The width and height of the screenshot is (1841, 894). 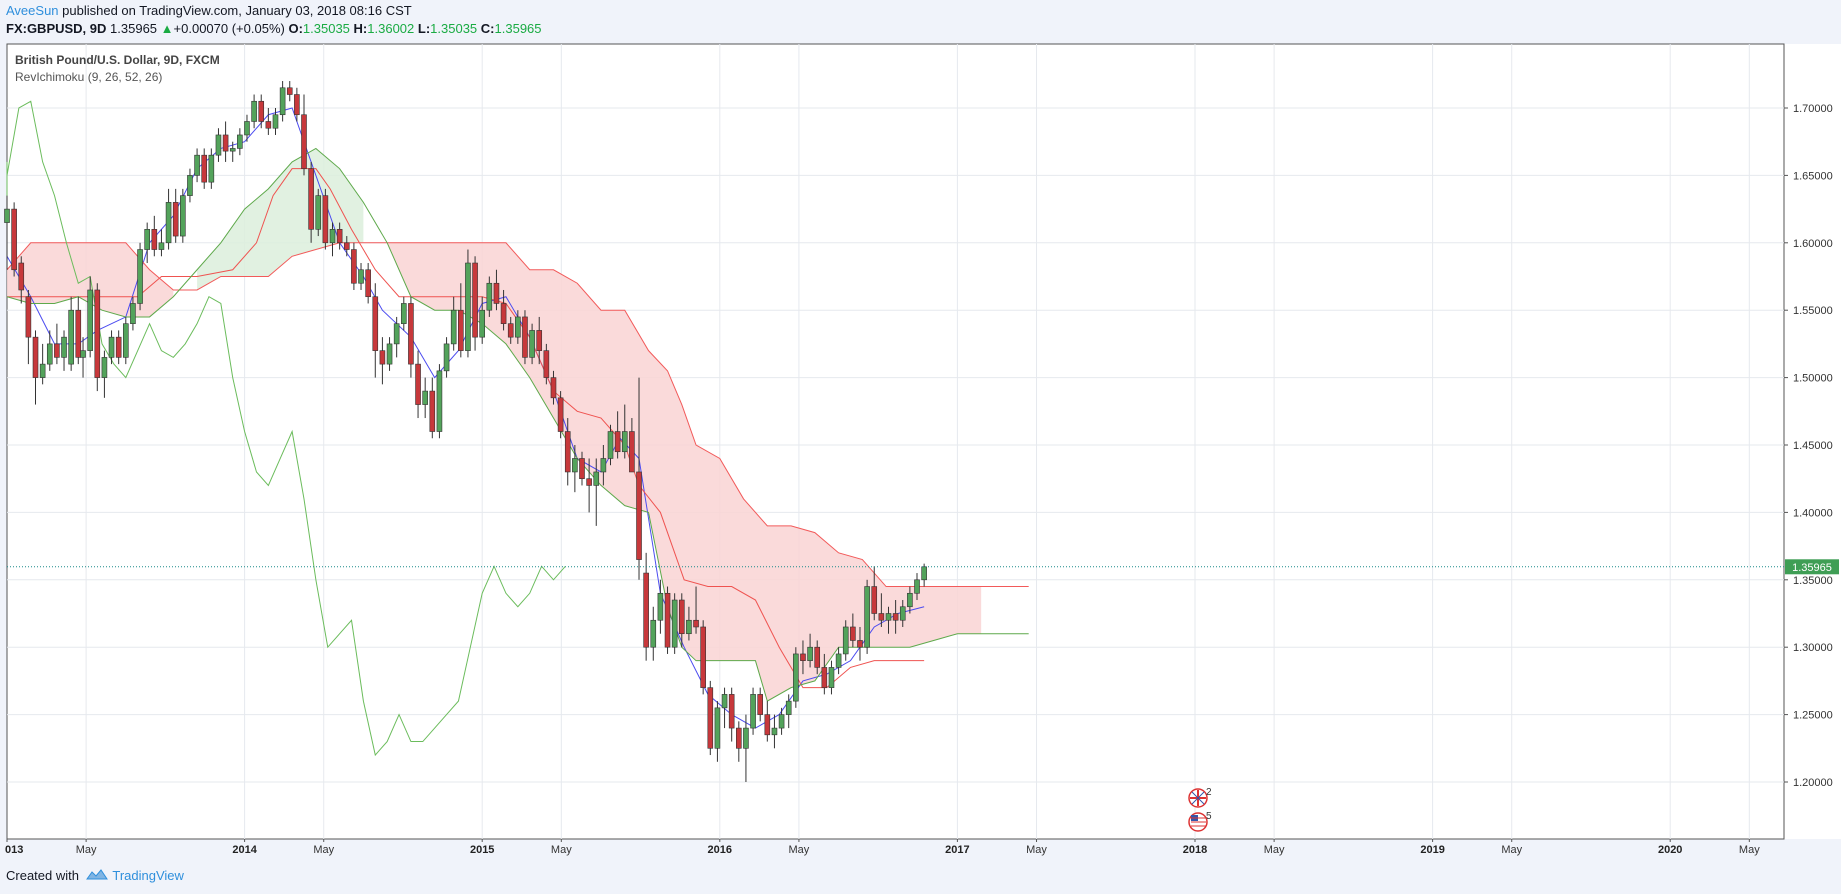 I want to click on x-tick-label: 013, so click(x=14, y=850).